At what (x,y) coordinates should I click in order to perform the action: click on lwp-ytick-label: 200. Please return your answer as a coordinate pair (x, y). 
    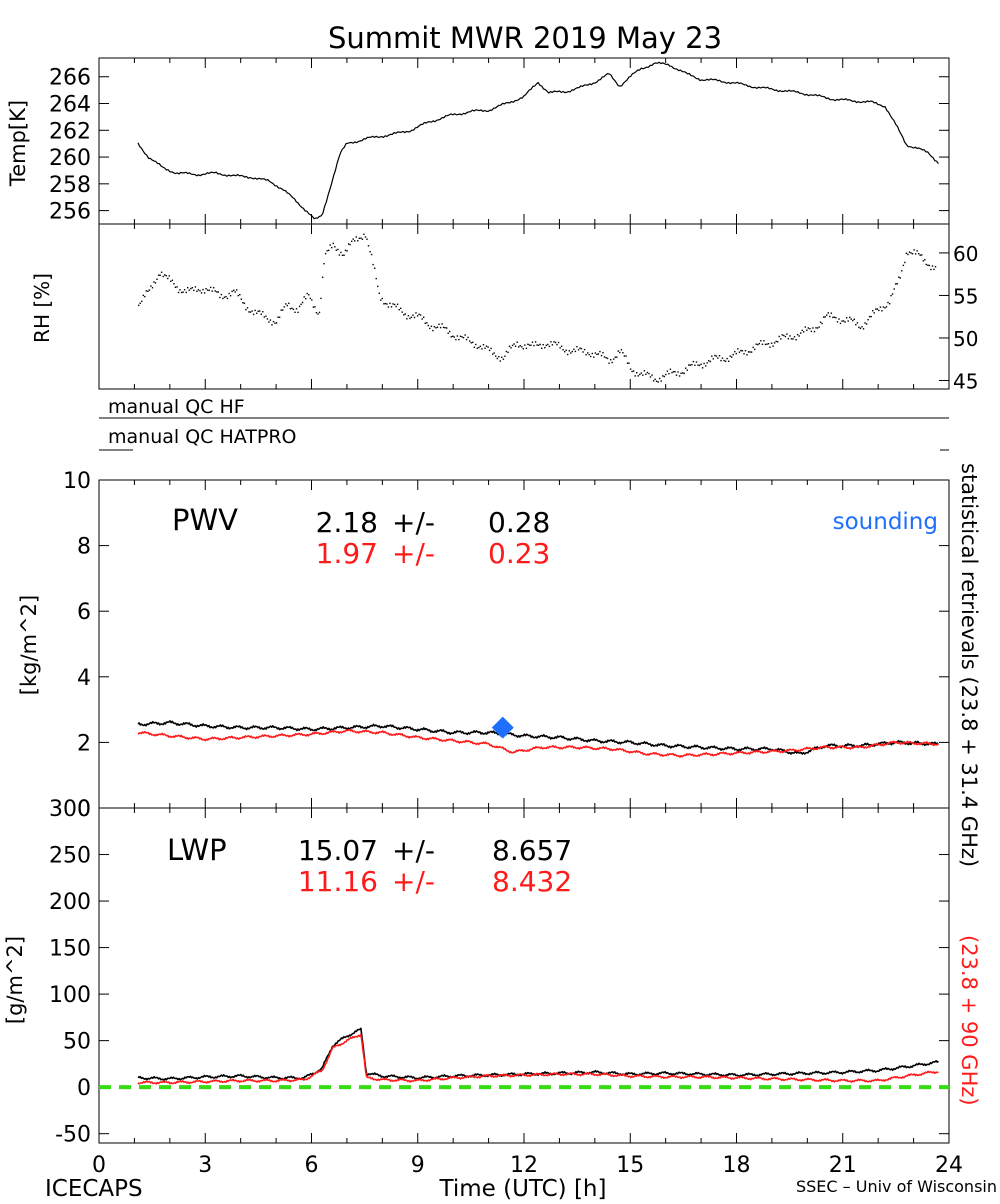
    Looking at the image, I should click on (70, 902).